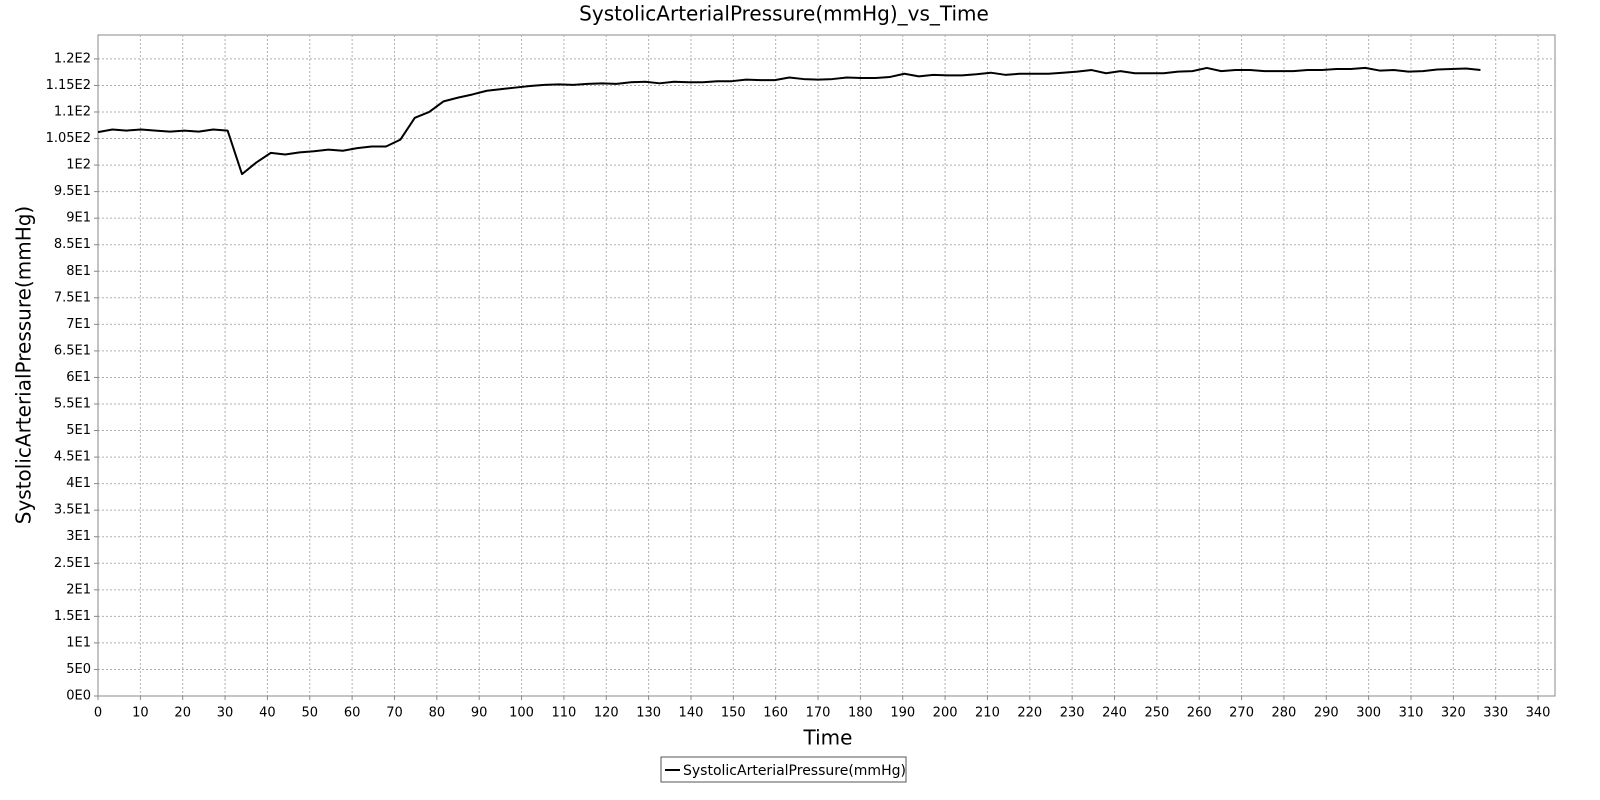 This screenshot has width=1600, height=800. I want to click on x-tick-label: 180, so click(860, 713).